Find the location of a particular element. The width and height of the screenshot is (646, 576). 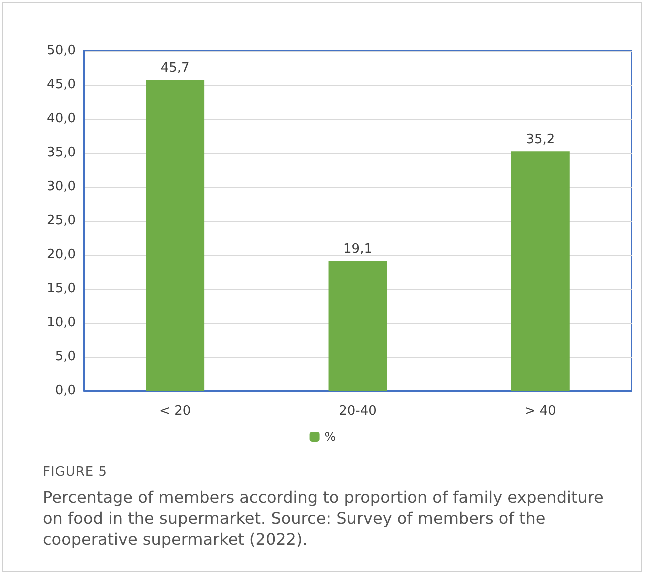

y-tick-label: 40,0 is located at coordinates (61, 119).